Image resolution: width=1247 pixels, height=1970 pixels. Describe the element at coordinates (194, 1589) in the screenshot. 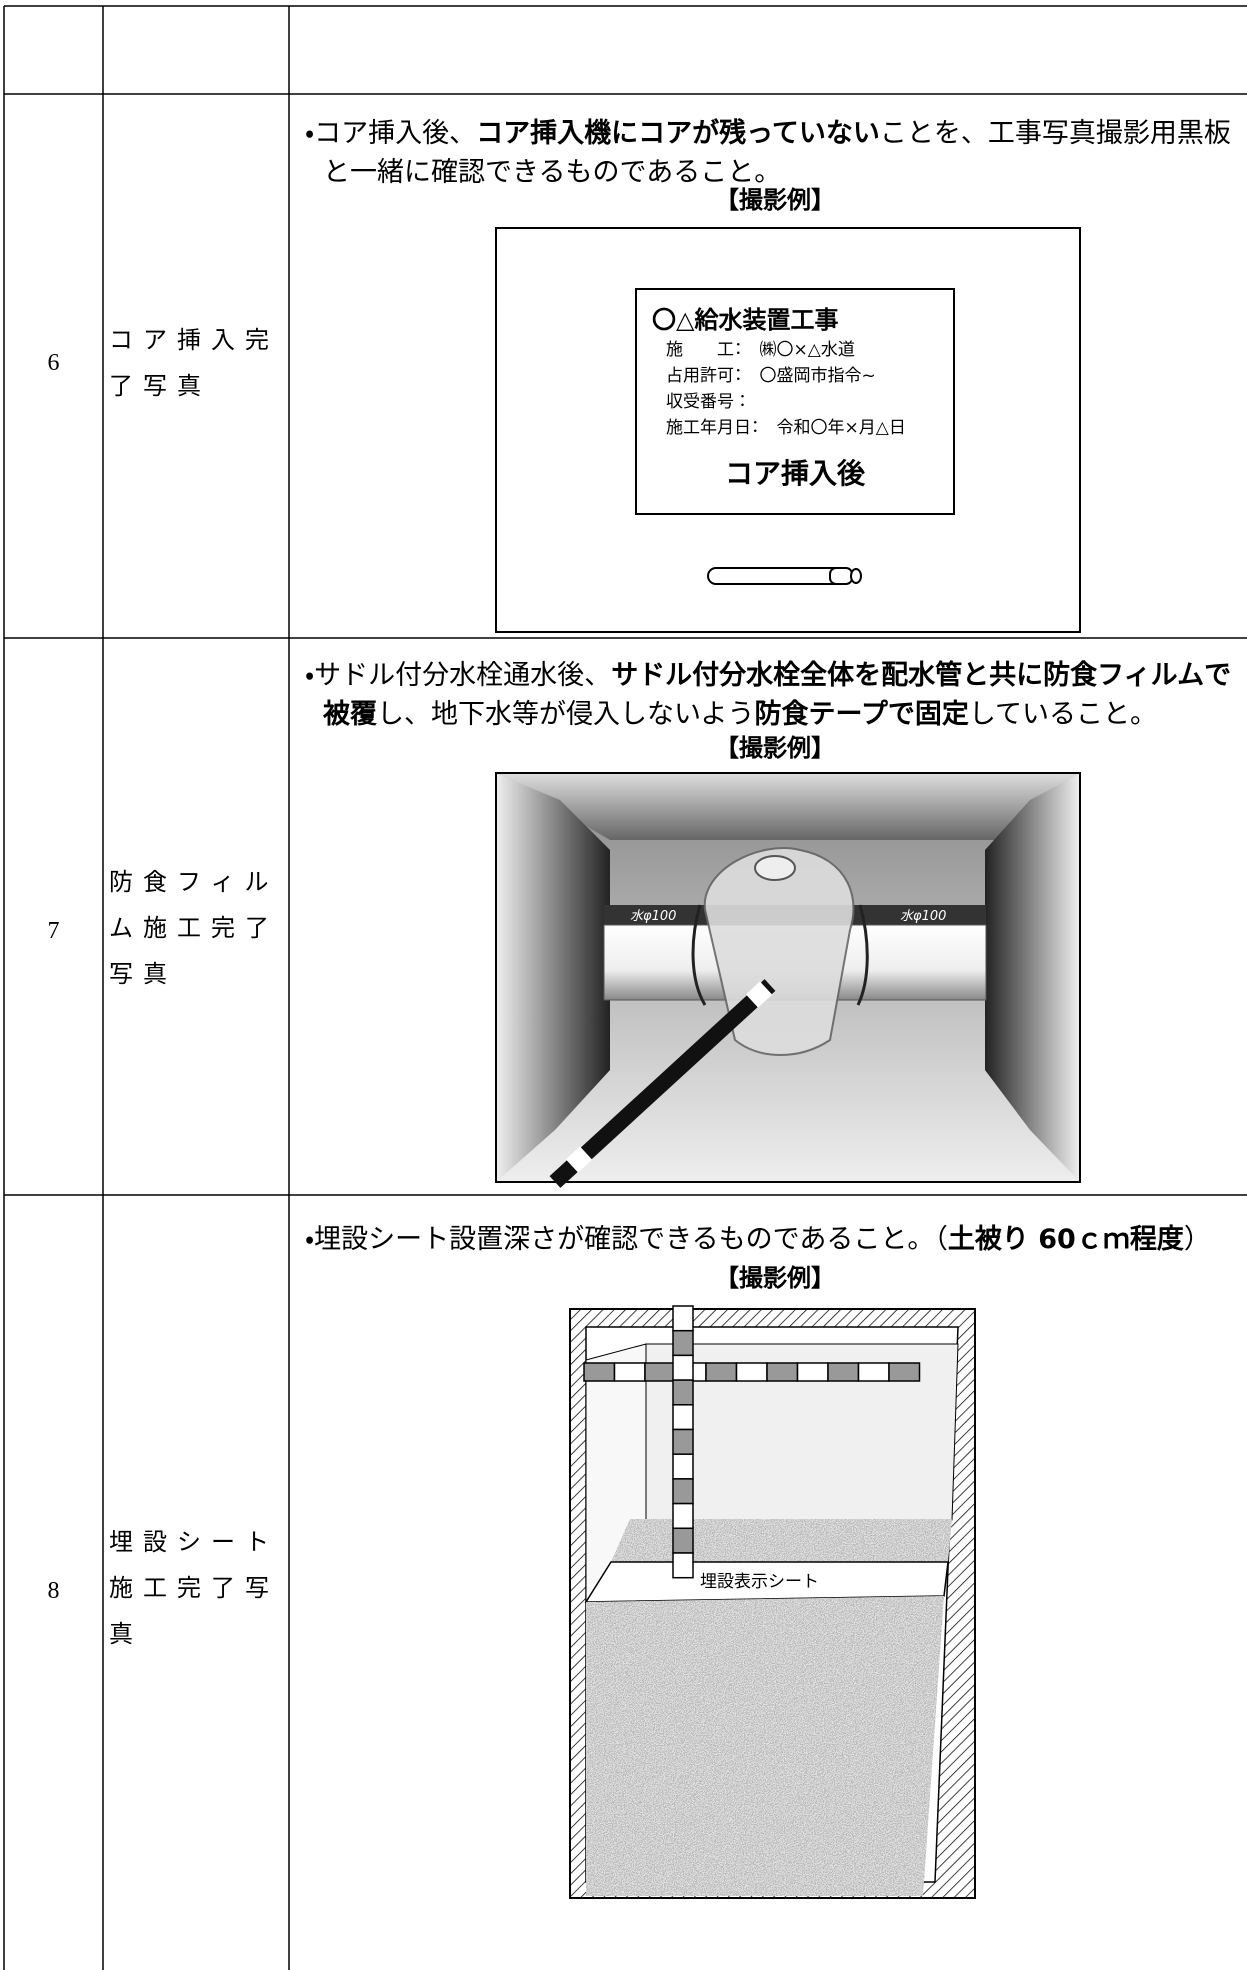

I see `row-label: 埋設シート施工完了写真` at that location.